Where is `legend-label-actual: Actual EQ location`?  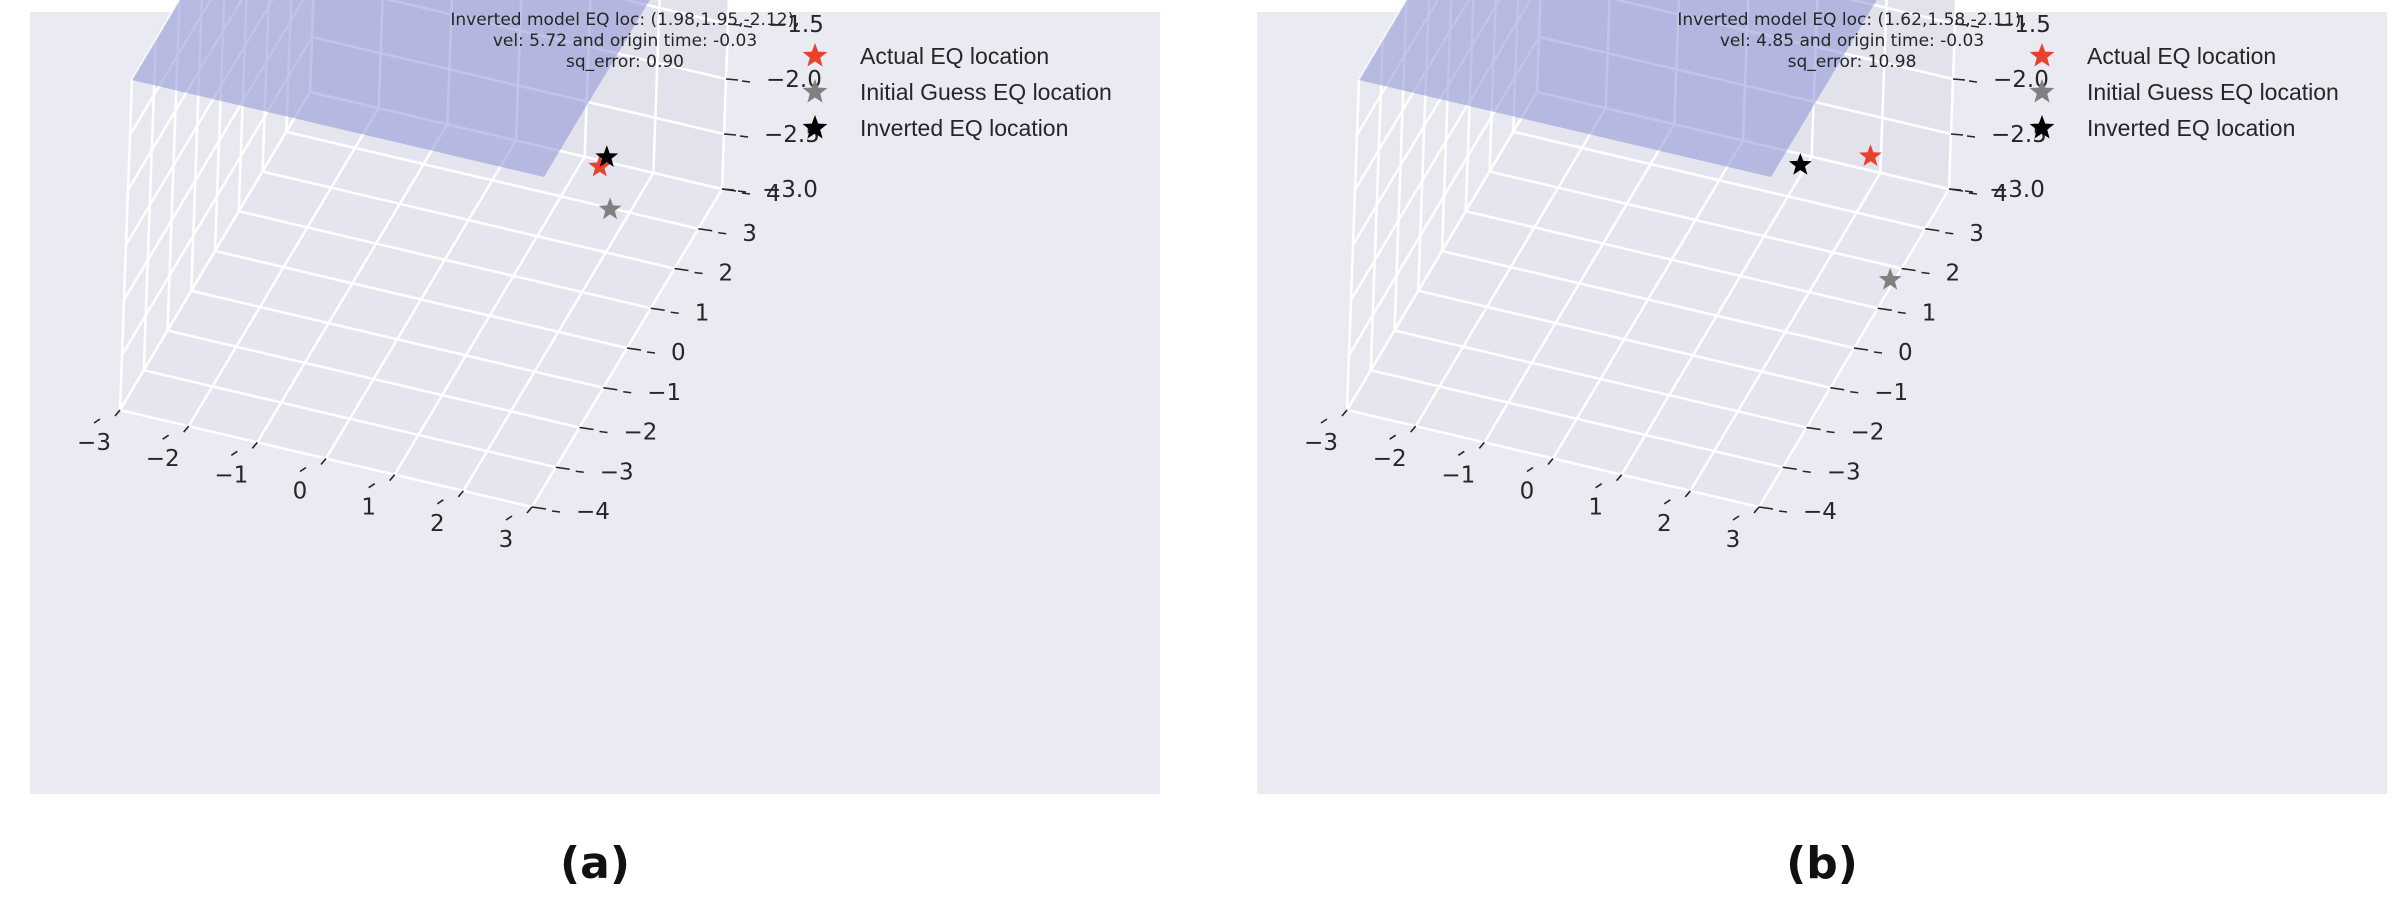 legend-label-actual: Actual EQ location is located at coordinates (2182, 55).